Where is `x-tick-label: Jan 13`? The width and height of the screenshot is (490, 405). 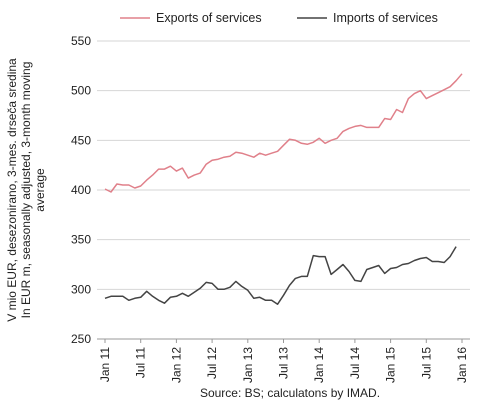 x-tick-label: Jan 13 is located at coordinates (248, 365).